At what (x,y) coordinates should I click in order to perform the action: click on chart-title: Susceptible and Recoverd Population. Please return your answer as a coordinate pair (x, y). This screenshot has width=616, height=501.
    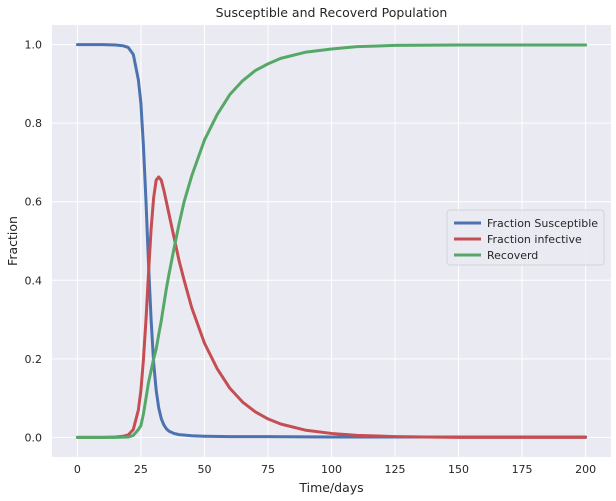
    Looking at the image, I should click on (332, 12).